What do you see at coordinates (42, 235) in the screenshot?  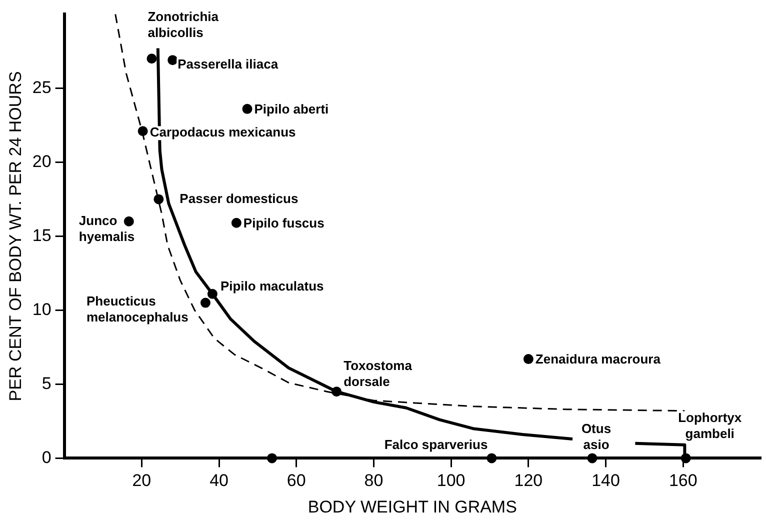 I see `y-tick-label: 15` at bounding box center [42, 235].